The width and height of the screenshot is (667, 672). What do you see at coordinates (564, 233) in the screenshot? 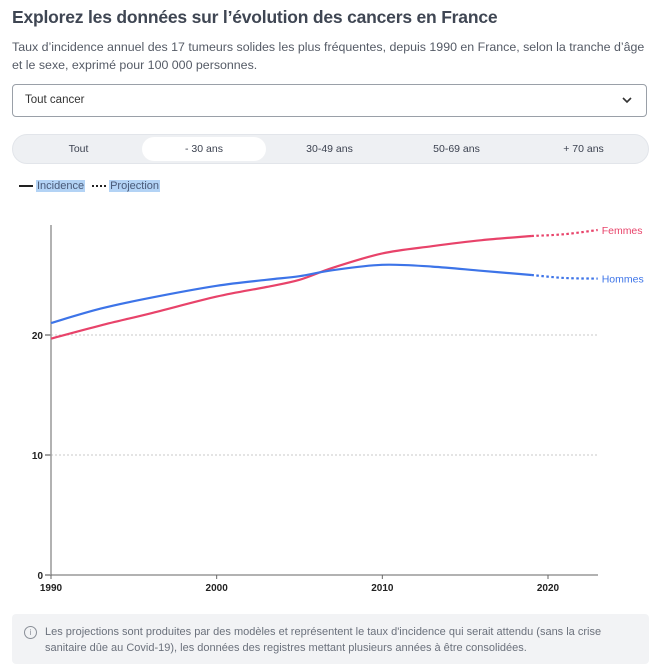
I see `series-projection-femmes` at bounding box center [564, 233].